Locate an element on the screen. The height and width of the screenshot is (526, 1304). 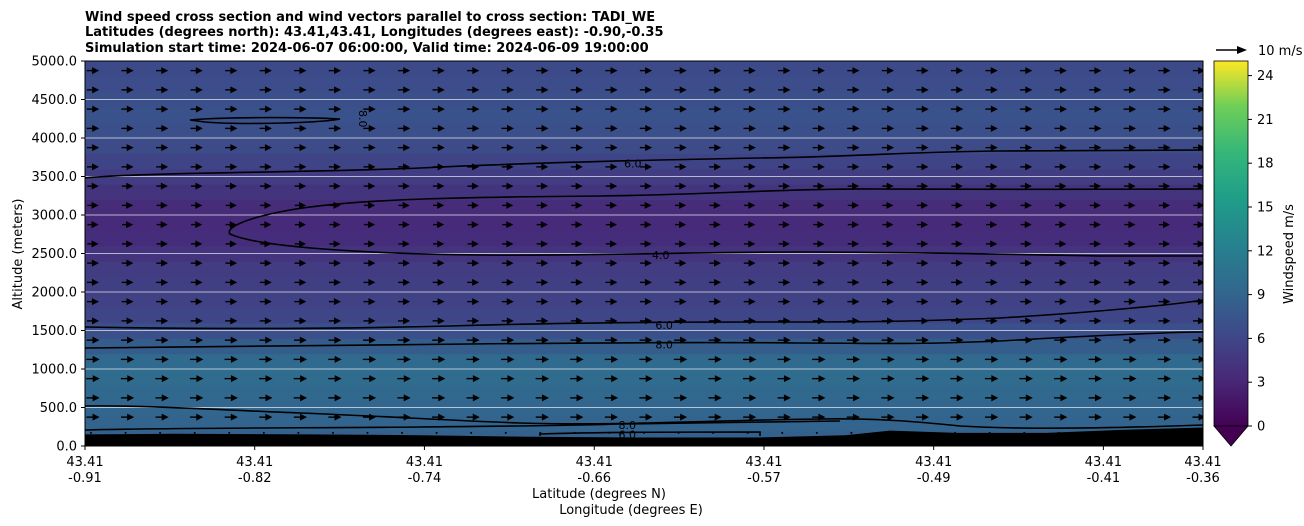
colorbar-tick-label: 18 is located at coordinates (1265, 164).